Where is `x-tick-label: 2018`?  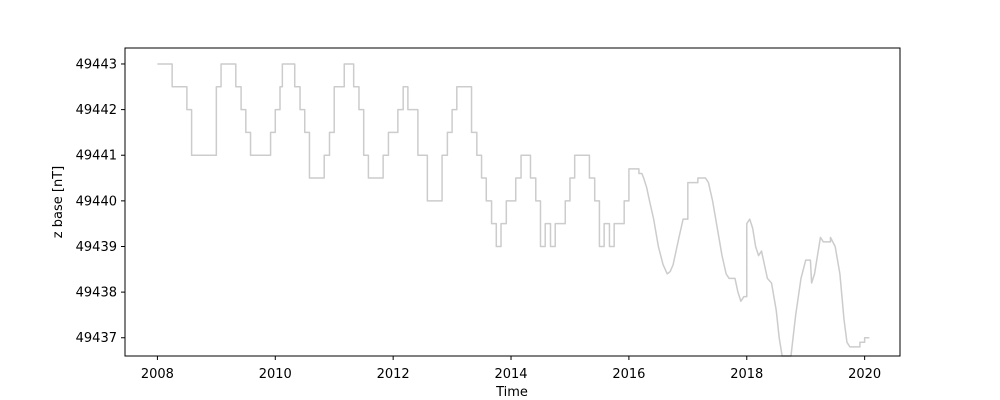 x-tick-label: 2018 is located at coordinates (746, 374).